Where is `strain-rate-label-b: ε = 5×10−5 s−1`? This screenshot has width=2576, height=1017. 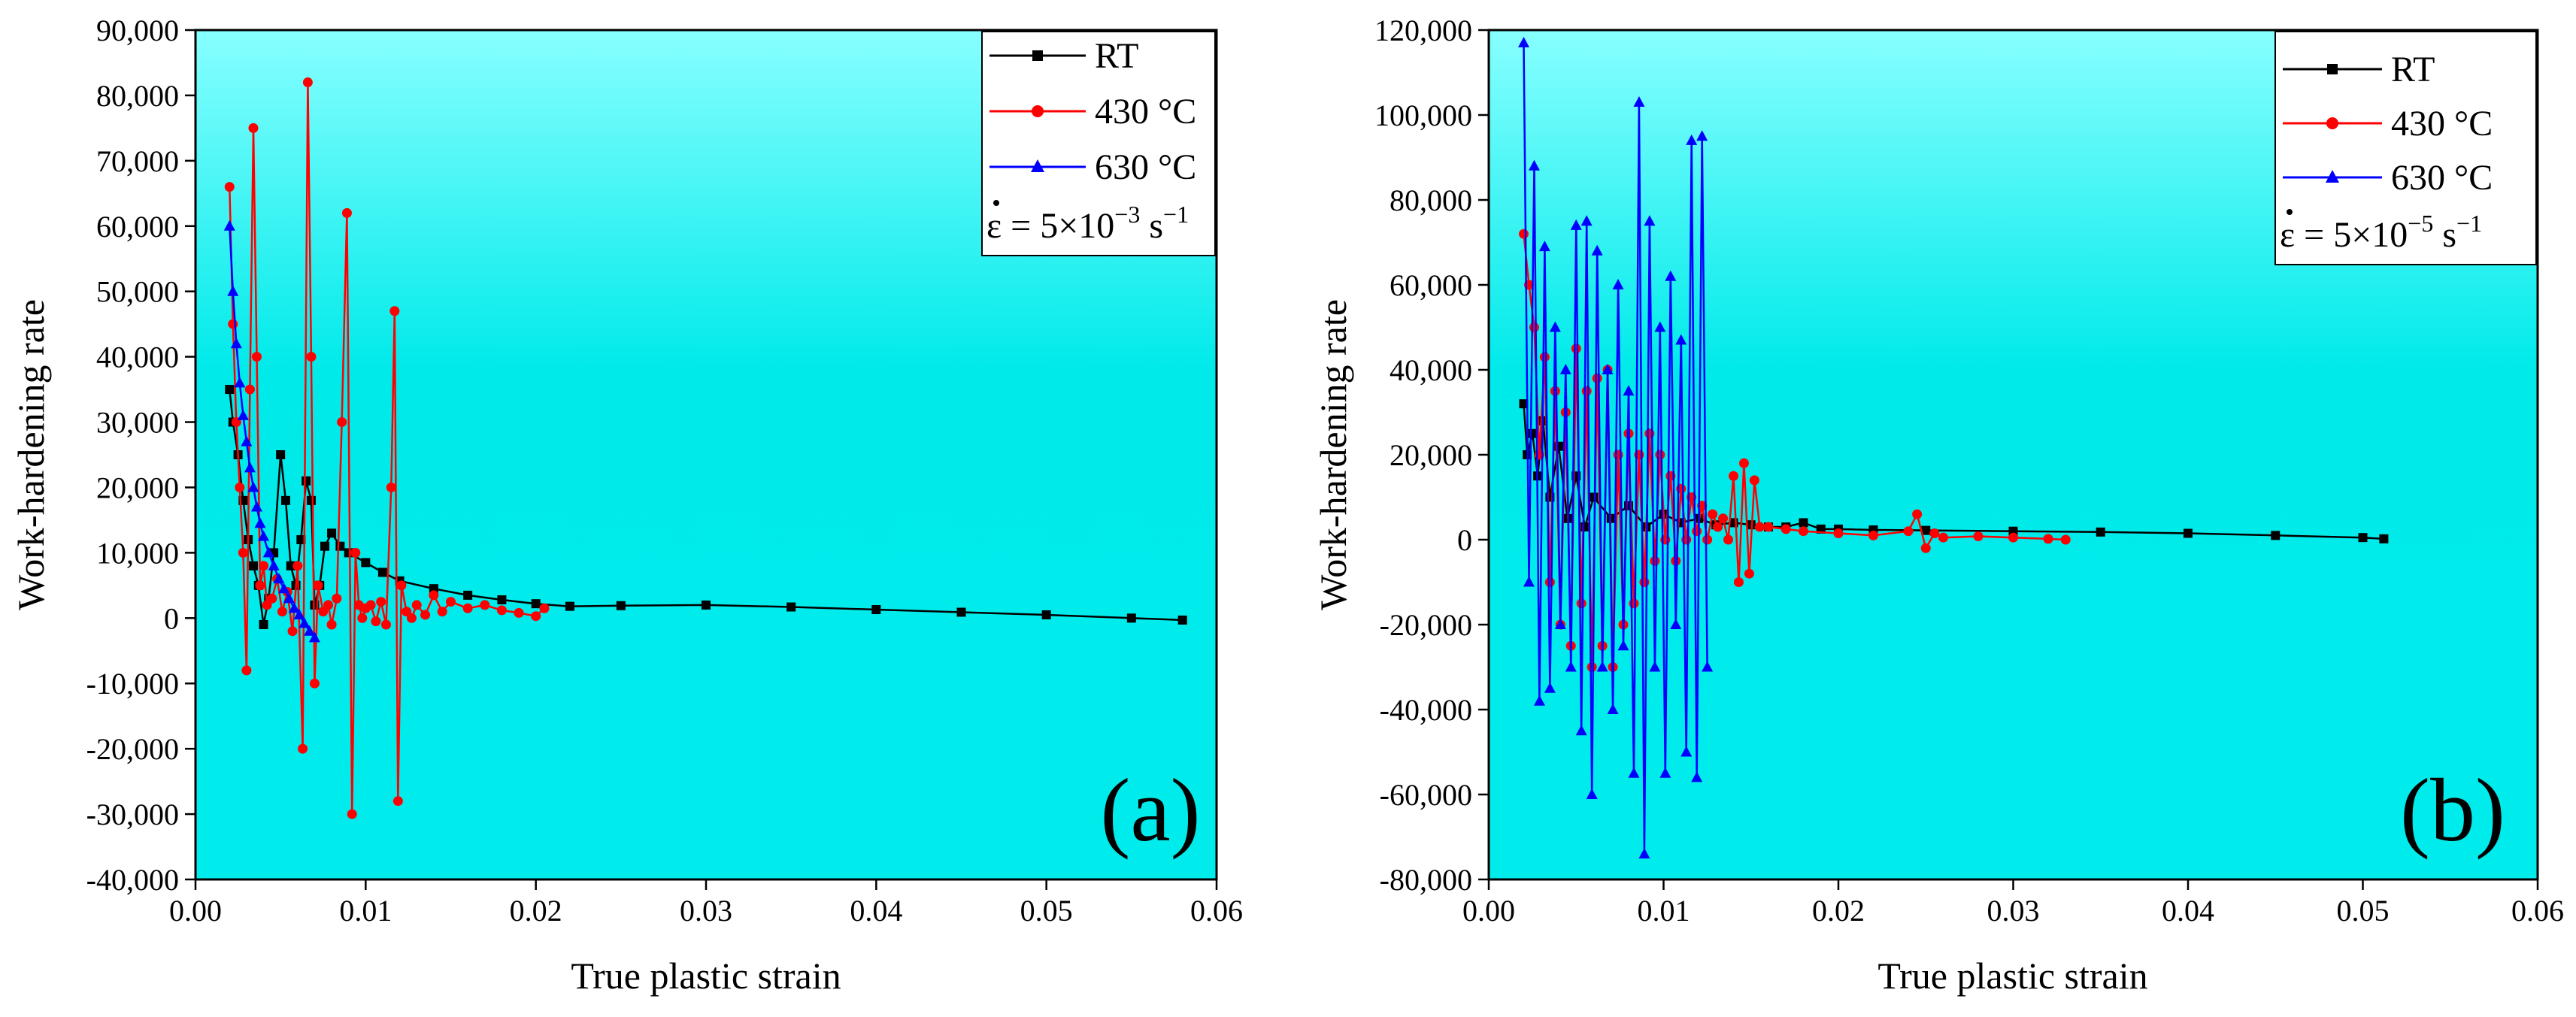 strain-rate-label-b: ε = 5×10−5 s−1 is located at coordinates (2381, 233).